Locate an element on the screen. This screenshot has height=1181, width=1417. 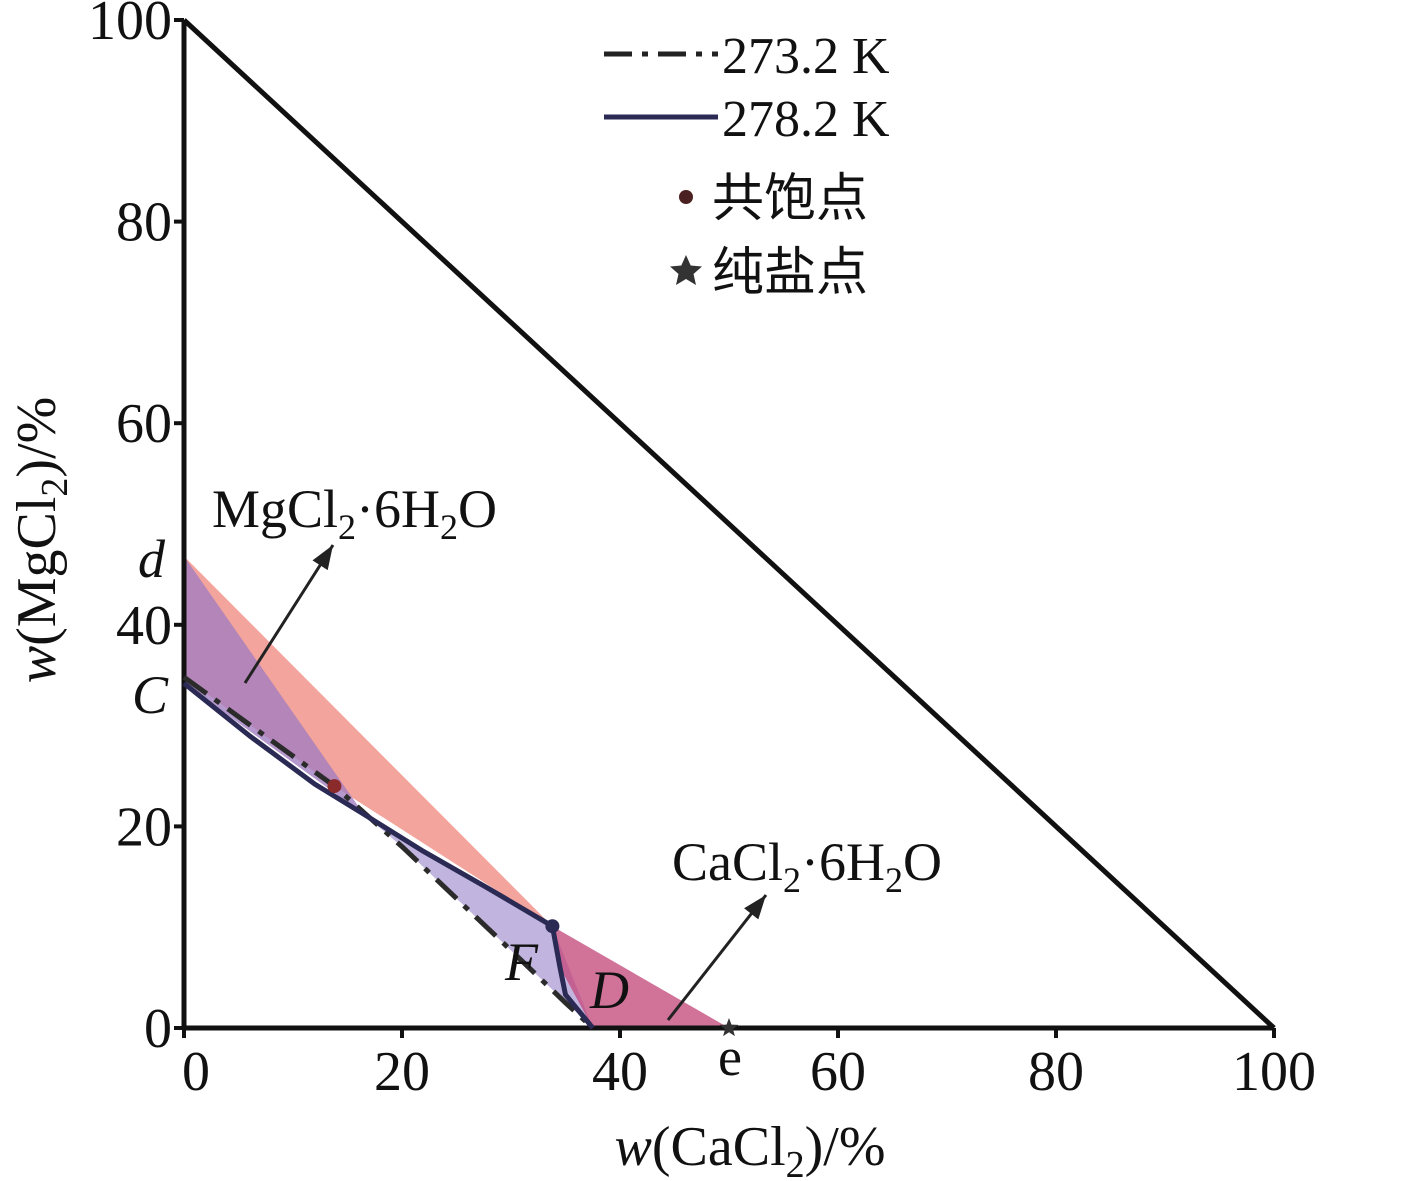
point-label-D: D is located at coordinates (609, 990).